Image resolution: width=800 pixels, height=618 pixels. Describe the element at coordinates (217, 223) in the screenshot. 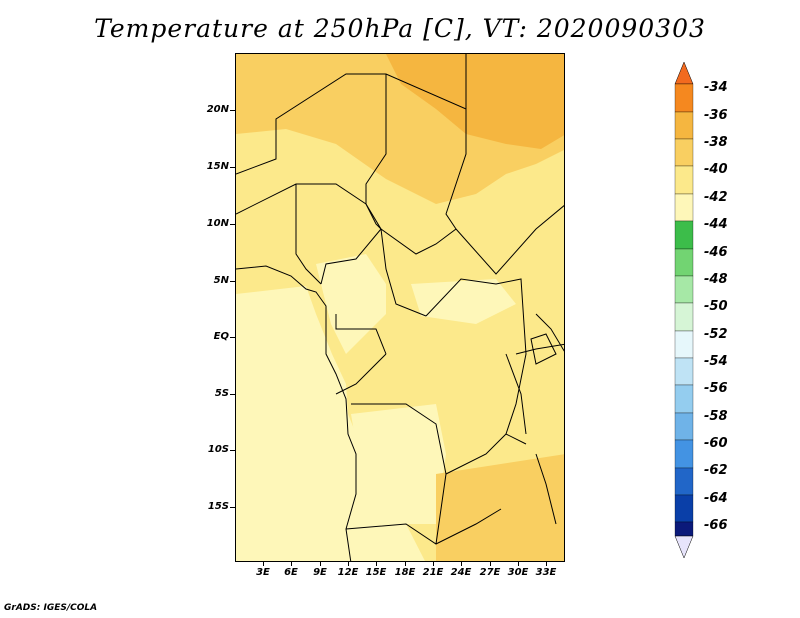

I see `lat-label-10n: 10N` at that location.